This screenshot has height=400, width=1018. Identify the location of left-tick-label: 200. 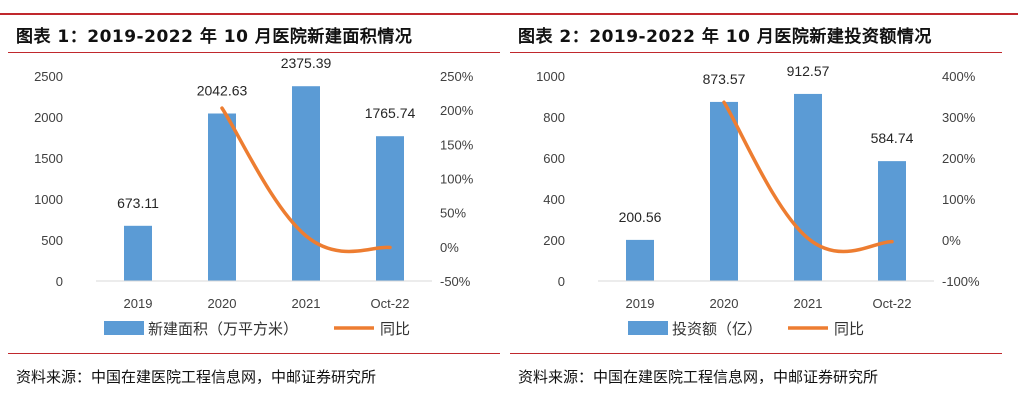
(554, 240).